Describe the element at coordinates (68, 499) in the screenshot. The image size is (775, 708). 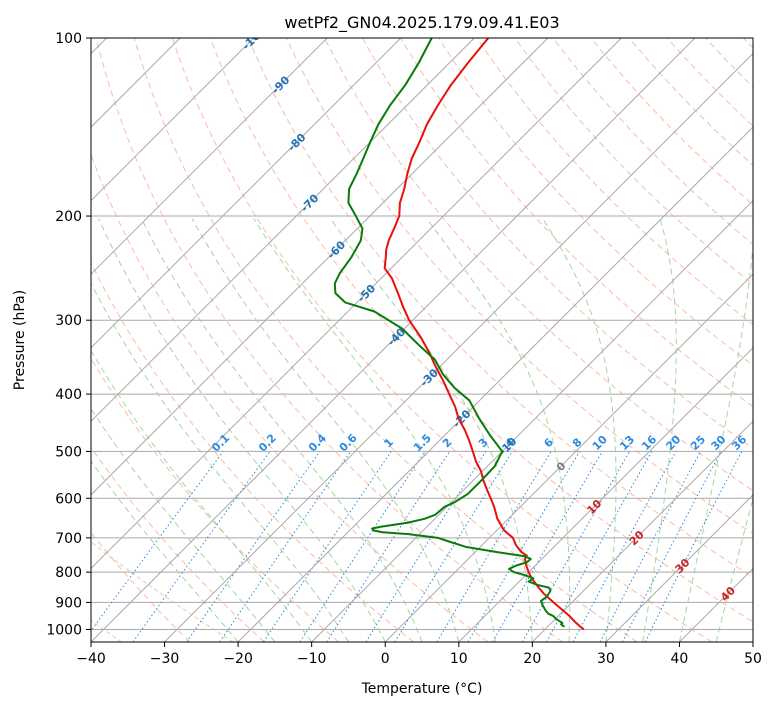
I see `y-tick-label: 600` at that location.